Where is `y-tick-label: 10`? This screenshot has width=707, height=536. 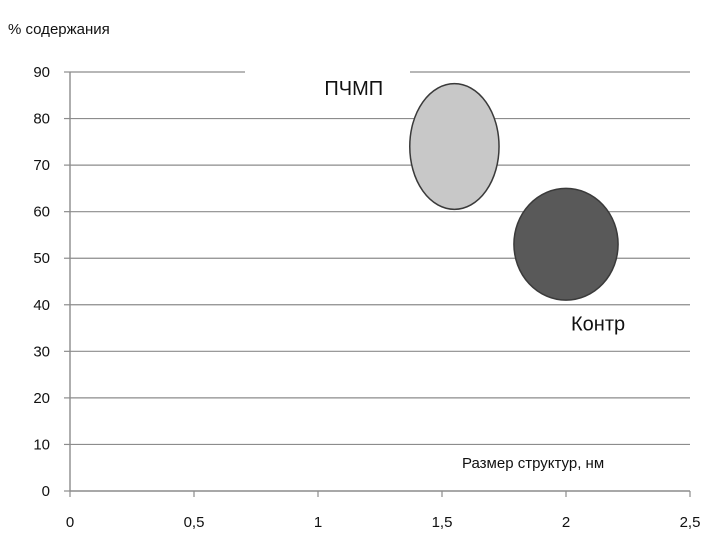
y-tick-label: 10 is located at coordinates (41, 444).